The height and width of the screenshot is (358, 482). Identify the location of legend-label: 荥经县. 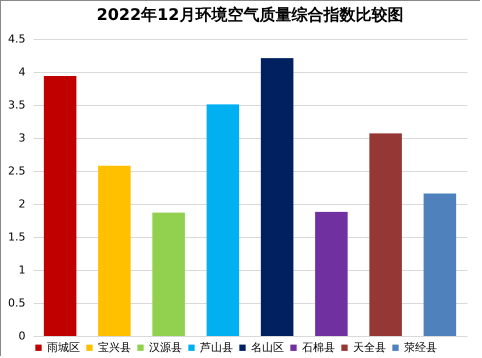
(420, 347).